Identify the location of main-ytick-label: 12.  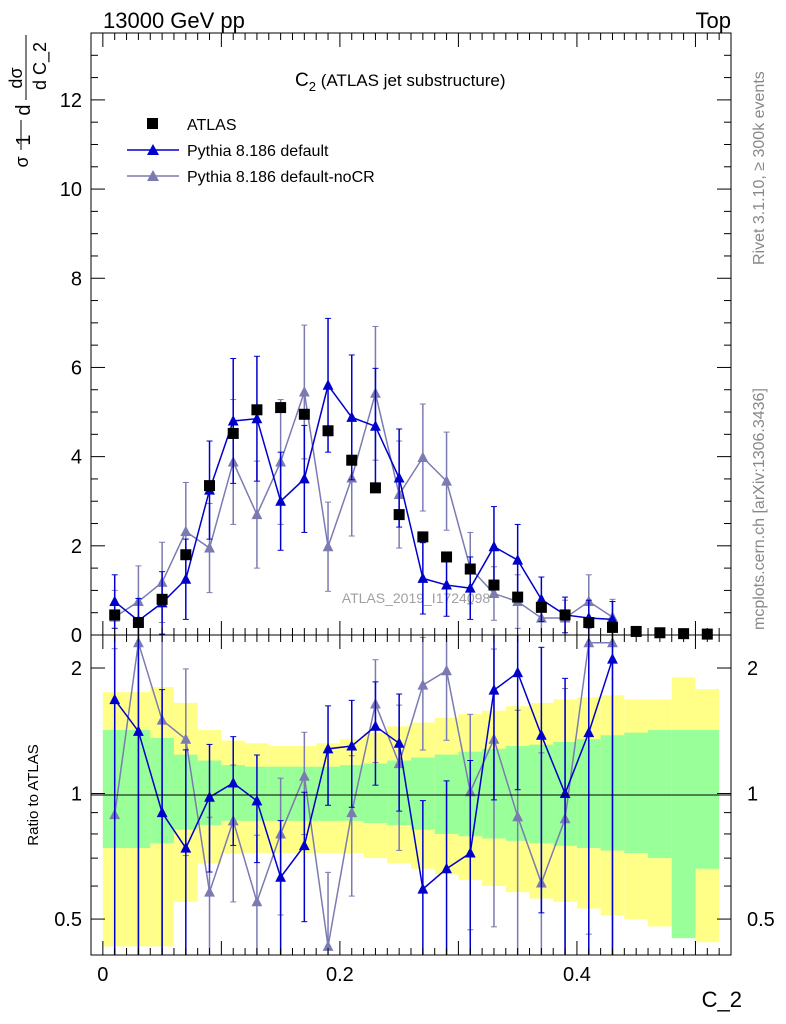
(71, 101).